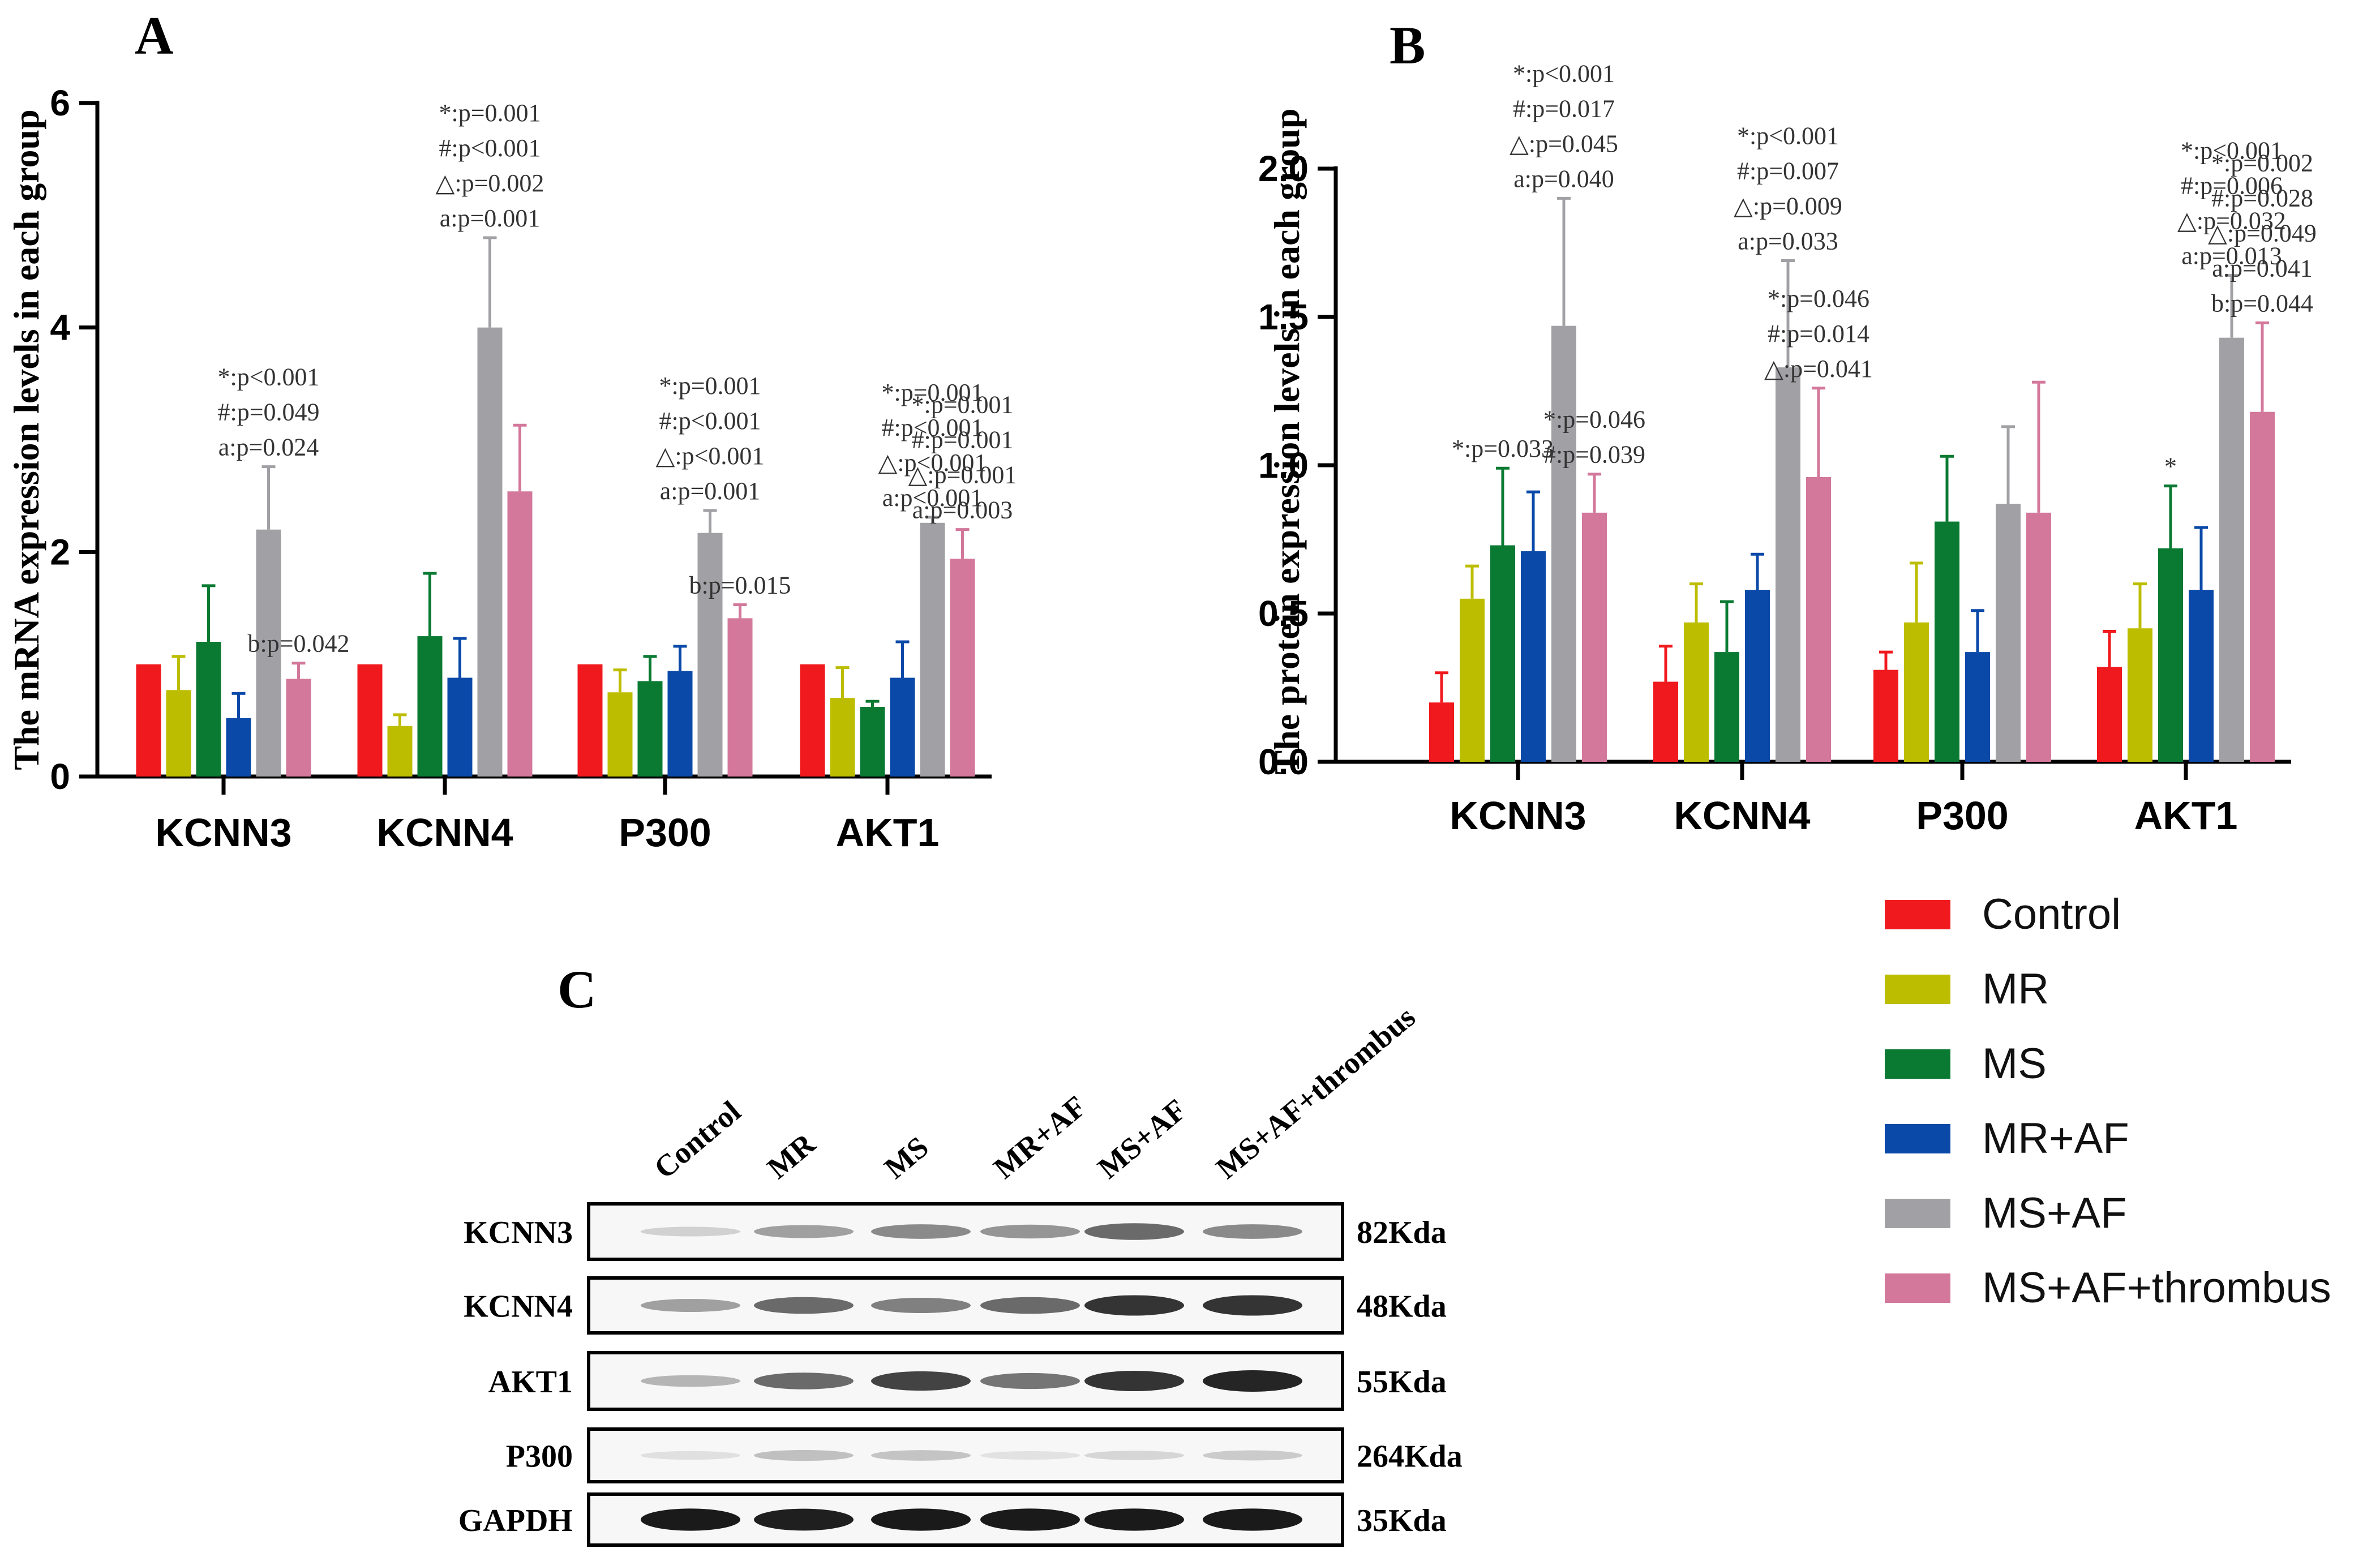  Describe the element at coordinates (1402, 1383) in the screenshot. I see `molecular-weight-label: 55Kda` at that location.